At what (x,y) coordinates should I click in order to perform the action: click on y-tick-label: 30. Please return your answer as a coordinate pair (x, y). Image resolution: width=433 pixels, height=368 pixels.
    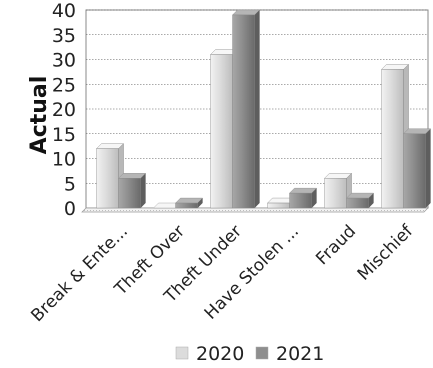
    Looking at the image, I should click on (64, 61).